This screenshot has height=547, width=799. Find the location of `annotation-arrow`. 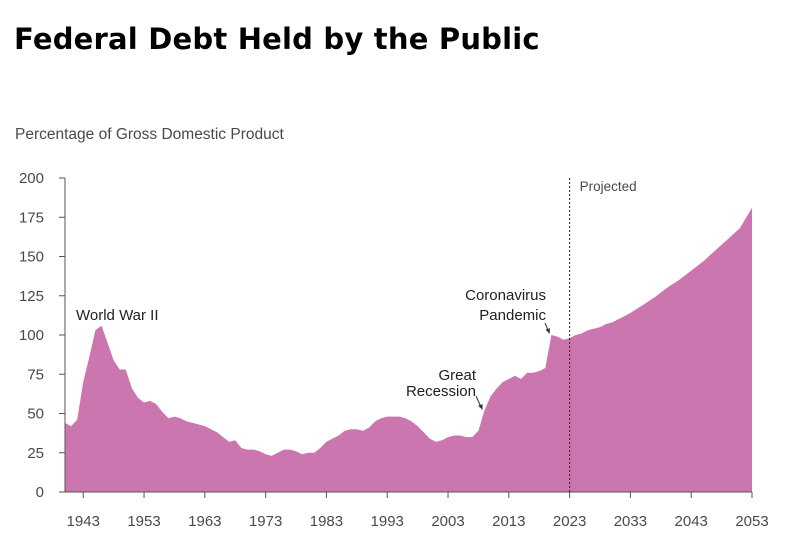

annotation-arrow is located at coordinates (546, 326).